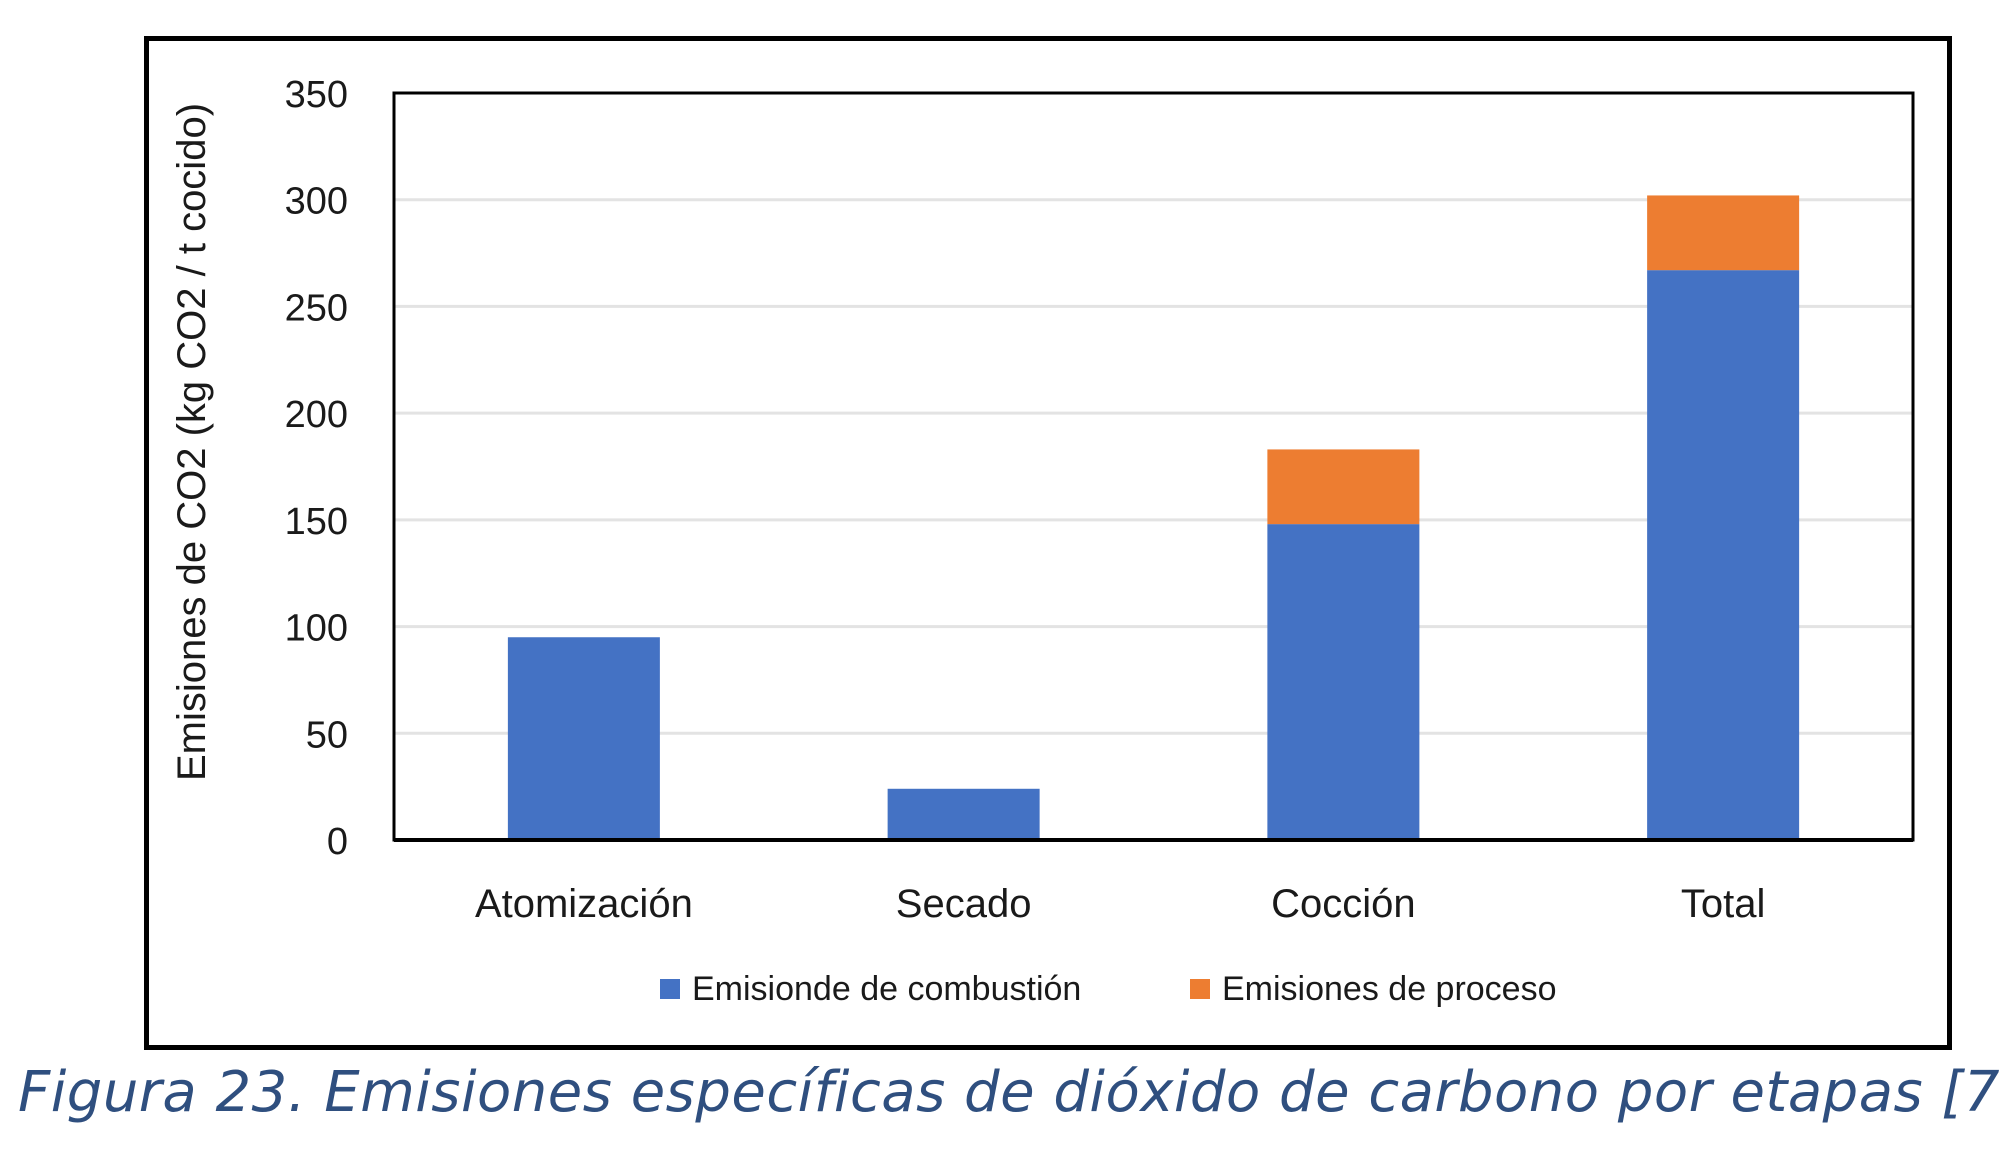 This screenshot has width=2000, height=1176. Describe the element at coordinates (337, 842) in the screenshot. I see `y-tick-label: 0` at that location.